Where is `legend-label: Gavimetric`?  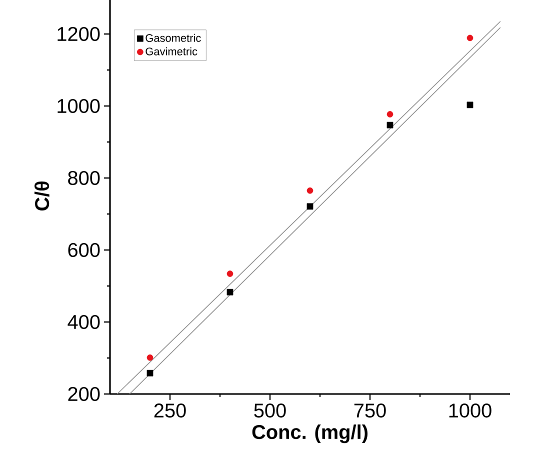 legend-label: Gavimetric is located at coordinates (172, 51).